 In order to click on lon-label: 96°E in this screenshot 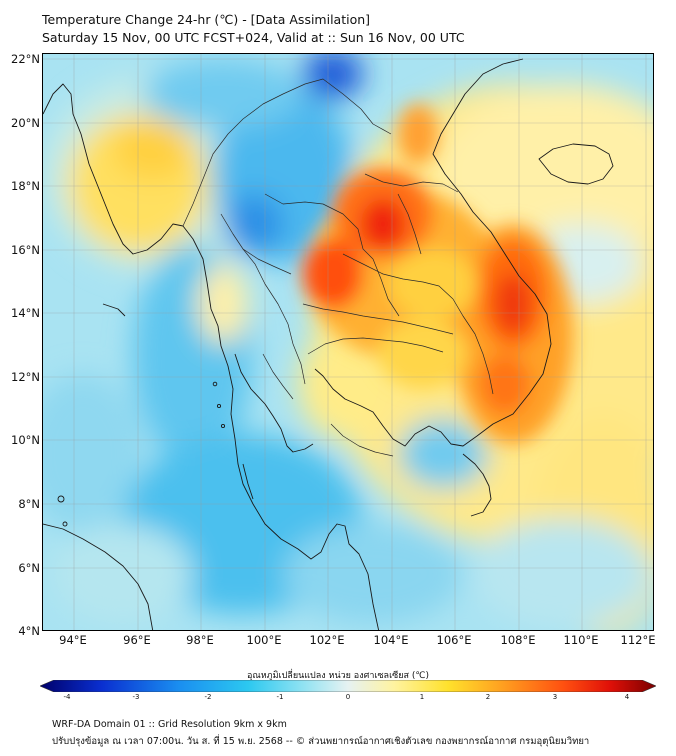, I will do `click(137, 640)`.